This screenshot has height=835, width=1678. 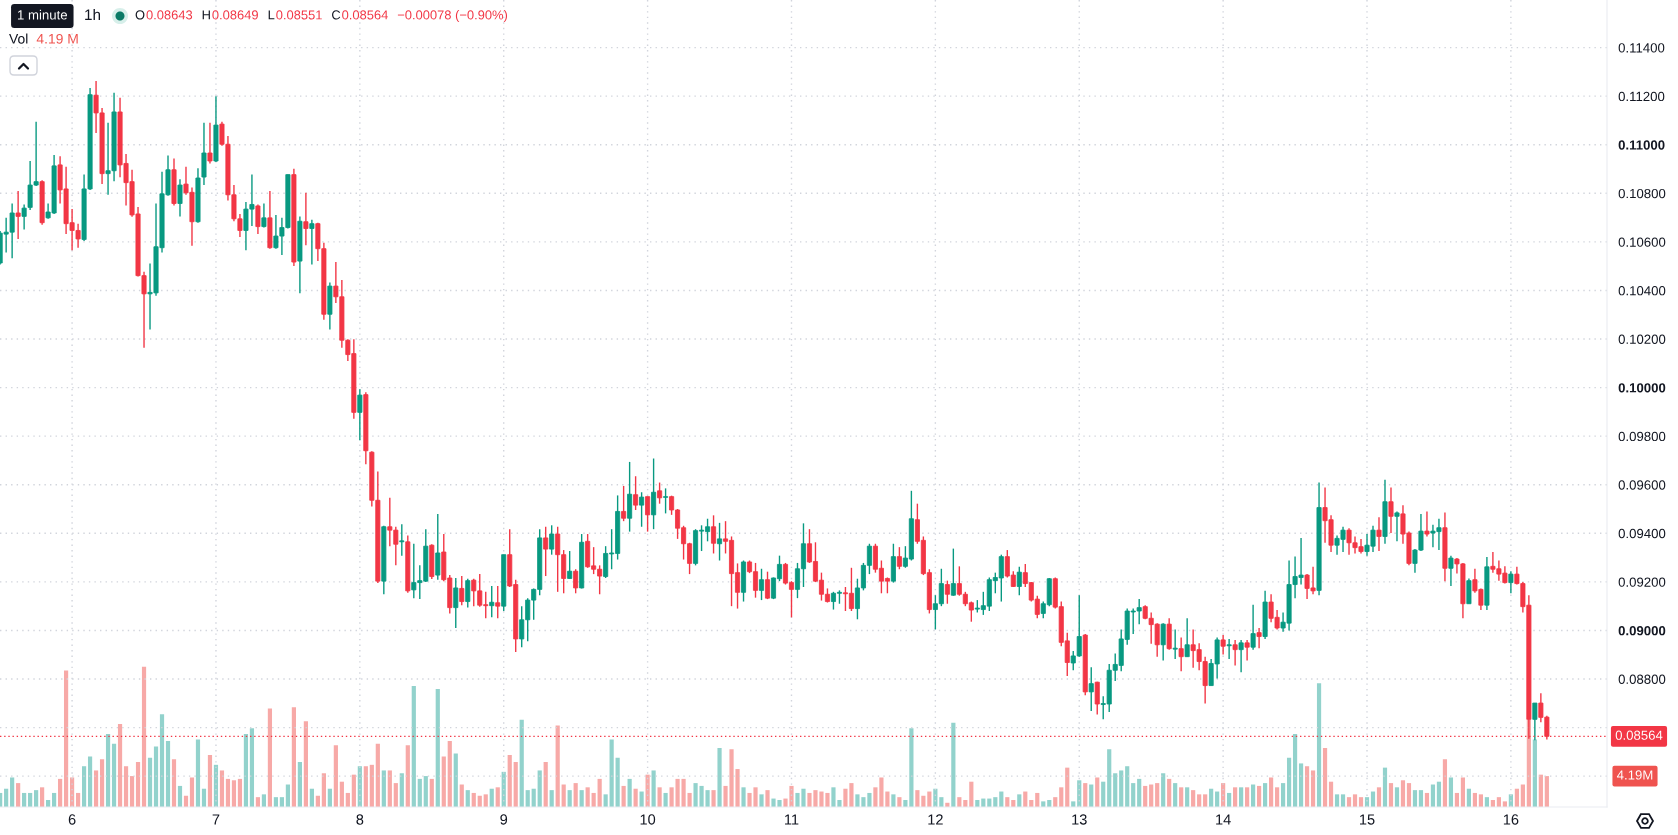 What do you see at coordinates (1641, 96) in the screenshot?
I see `y-tick-label: 0.11200` at bounding box center [1641, 96].